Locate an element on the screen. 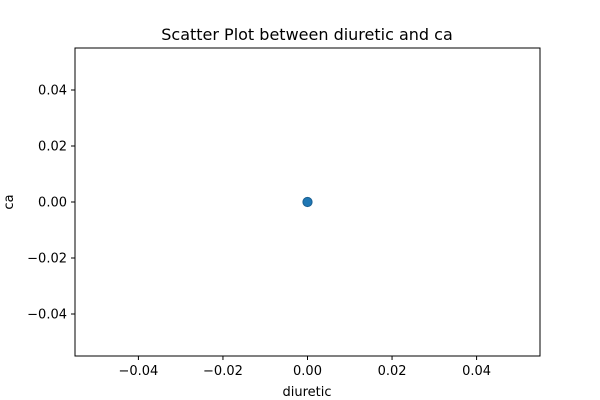 The width and height of the screenshot is (600, 400). y-tick-label: −0.02 is located at coordinates (47, 259).